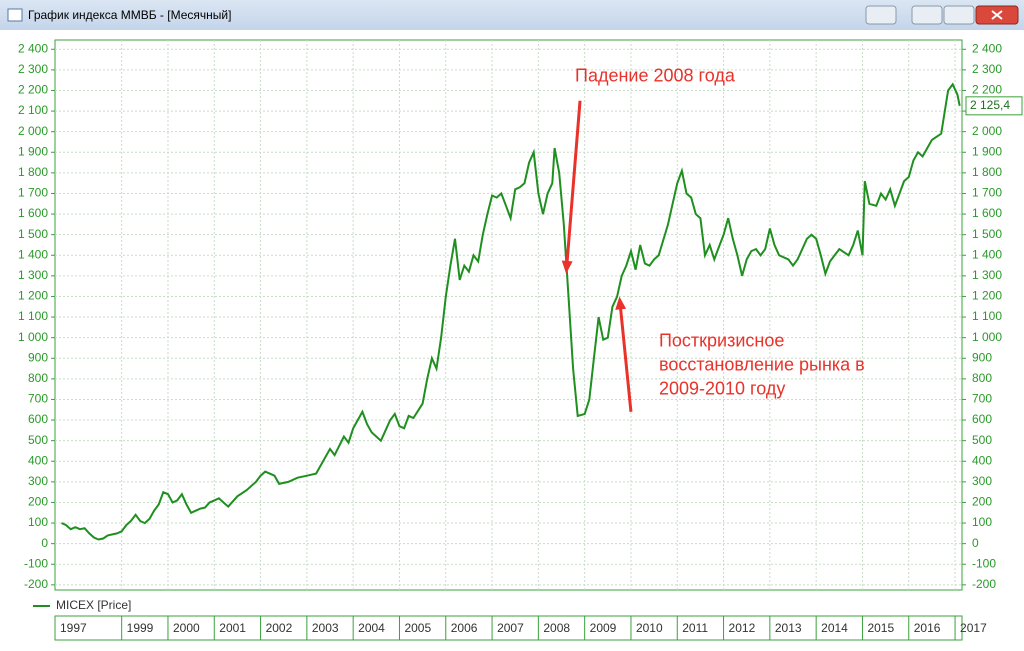 This screenshot has height=651, width=1024. I want to click on y-tick-label: 1 700, so click(33, 193).